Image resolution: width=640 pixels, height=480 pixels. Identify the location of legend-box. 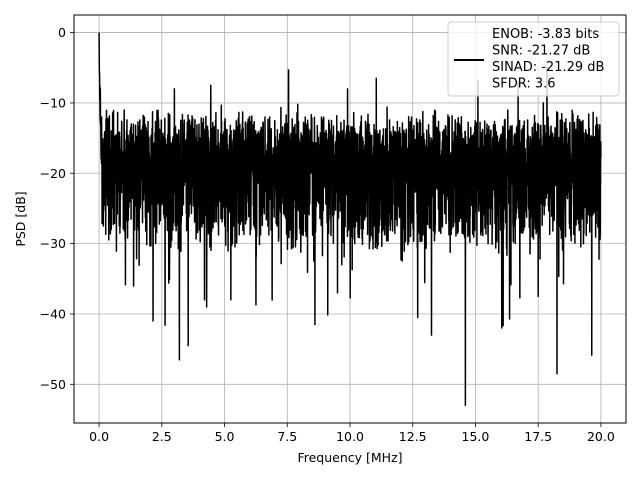
(533, 59).